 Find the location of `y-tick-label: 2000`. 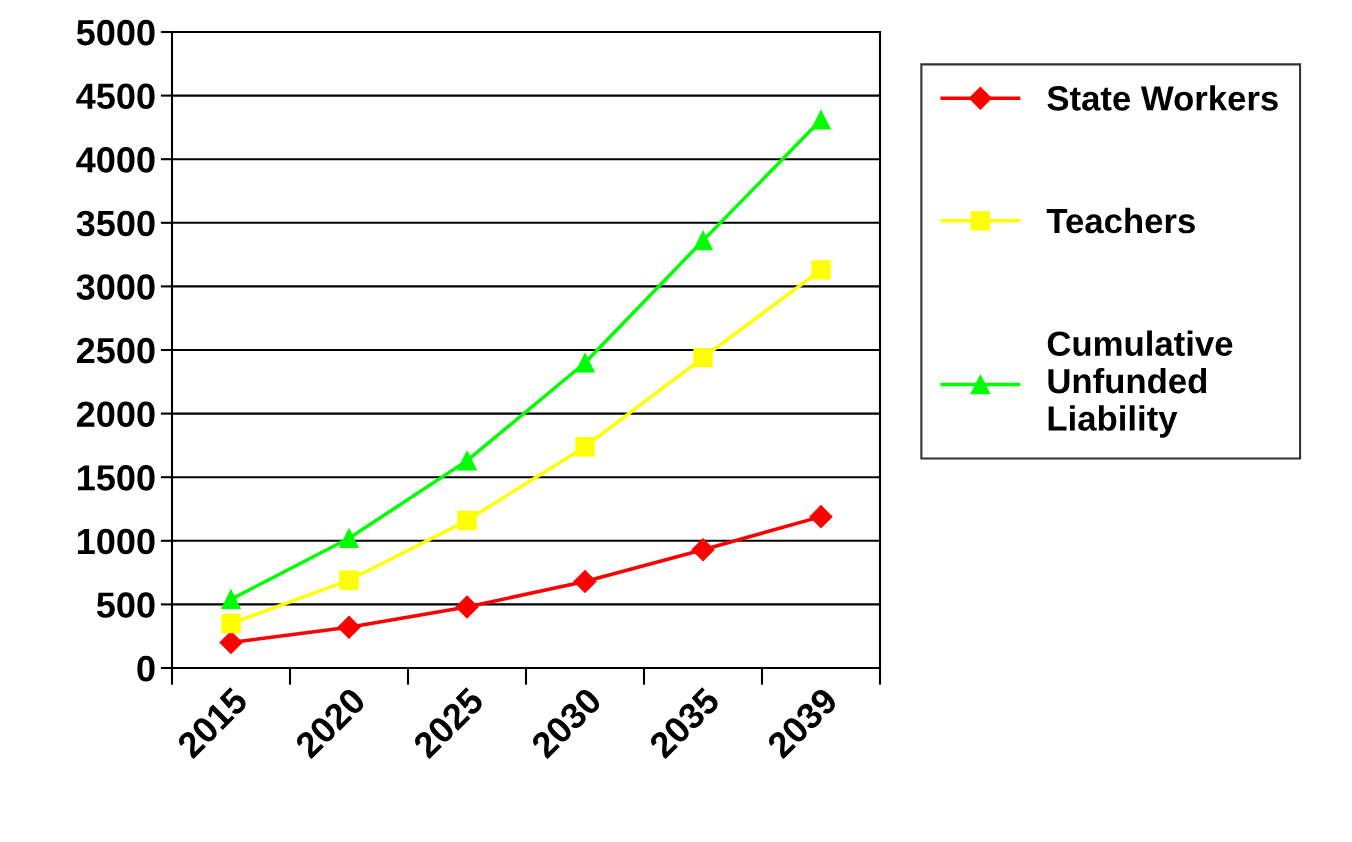

y-tick-label: 2000 is located at coordinates (115, 414).